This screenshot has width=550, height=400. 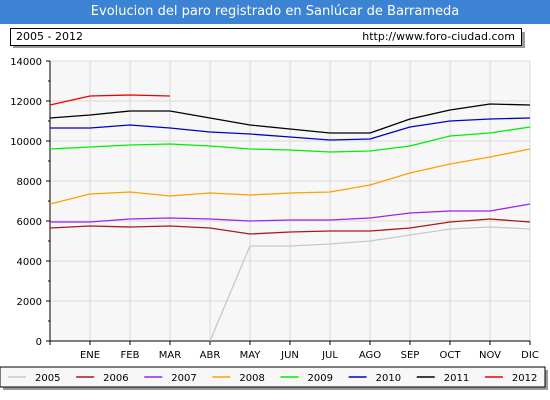 I want to click on period-label: 2005 - 2012, so click(x=49, y=36).